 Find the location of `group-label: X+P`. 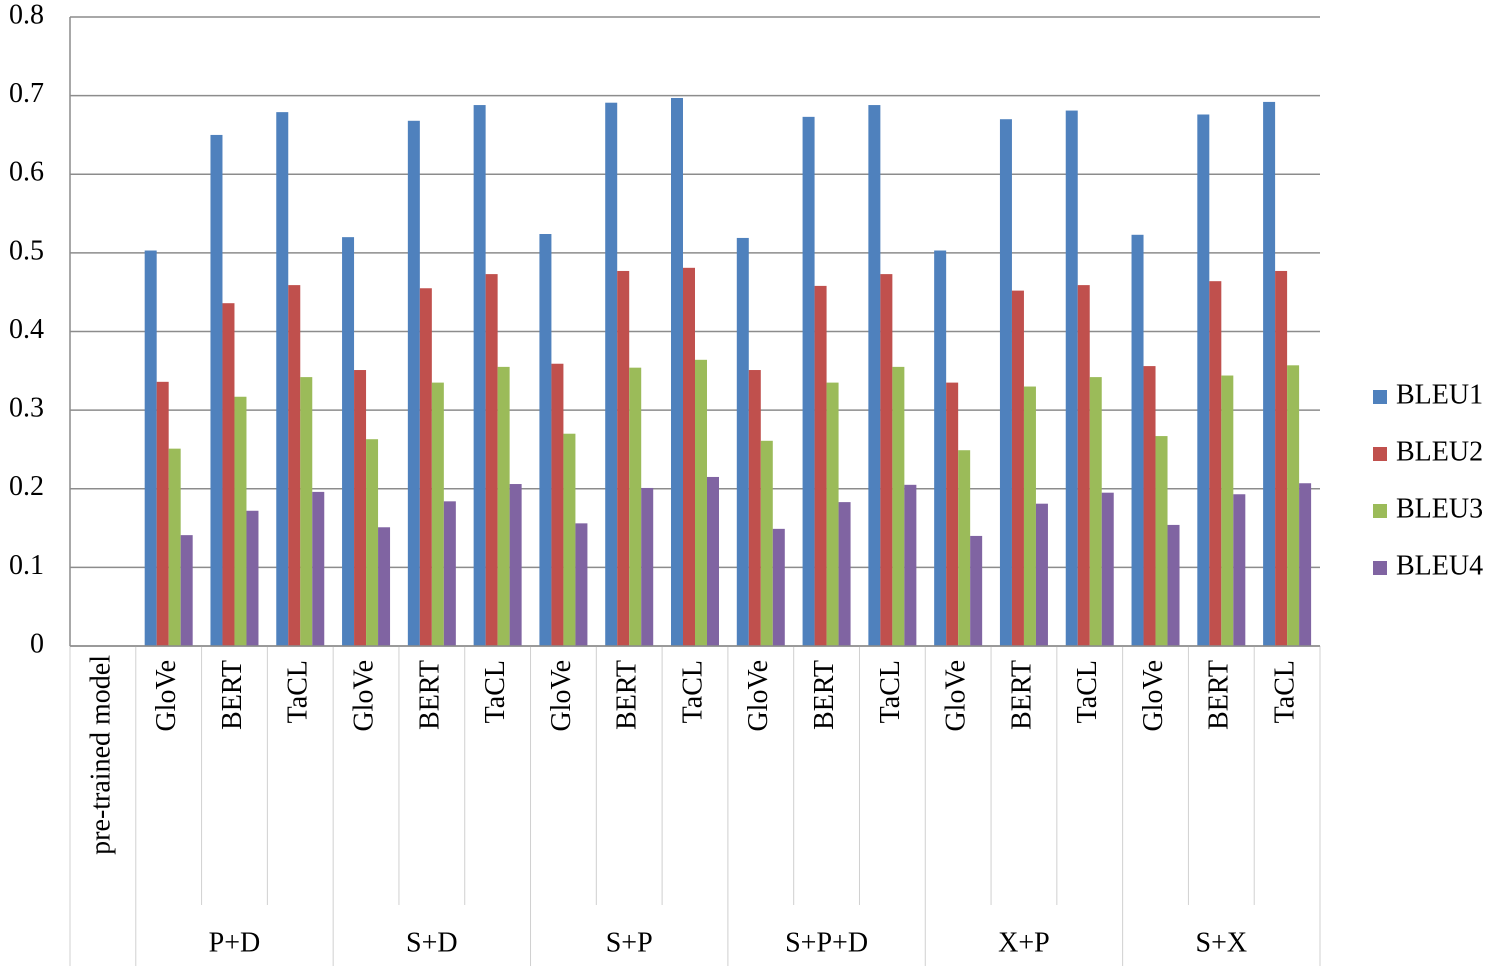

group-label: X+P is located at coordinates (1024, 942).